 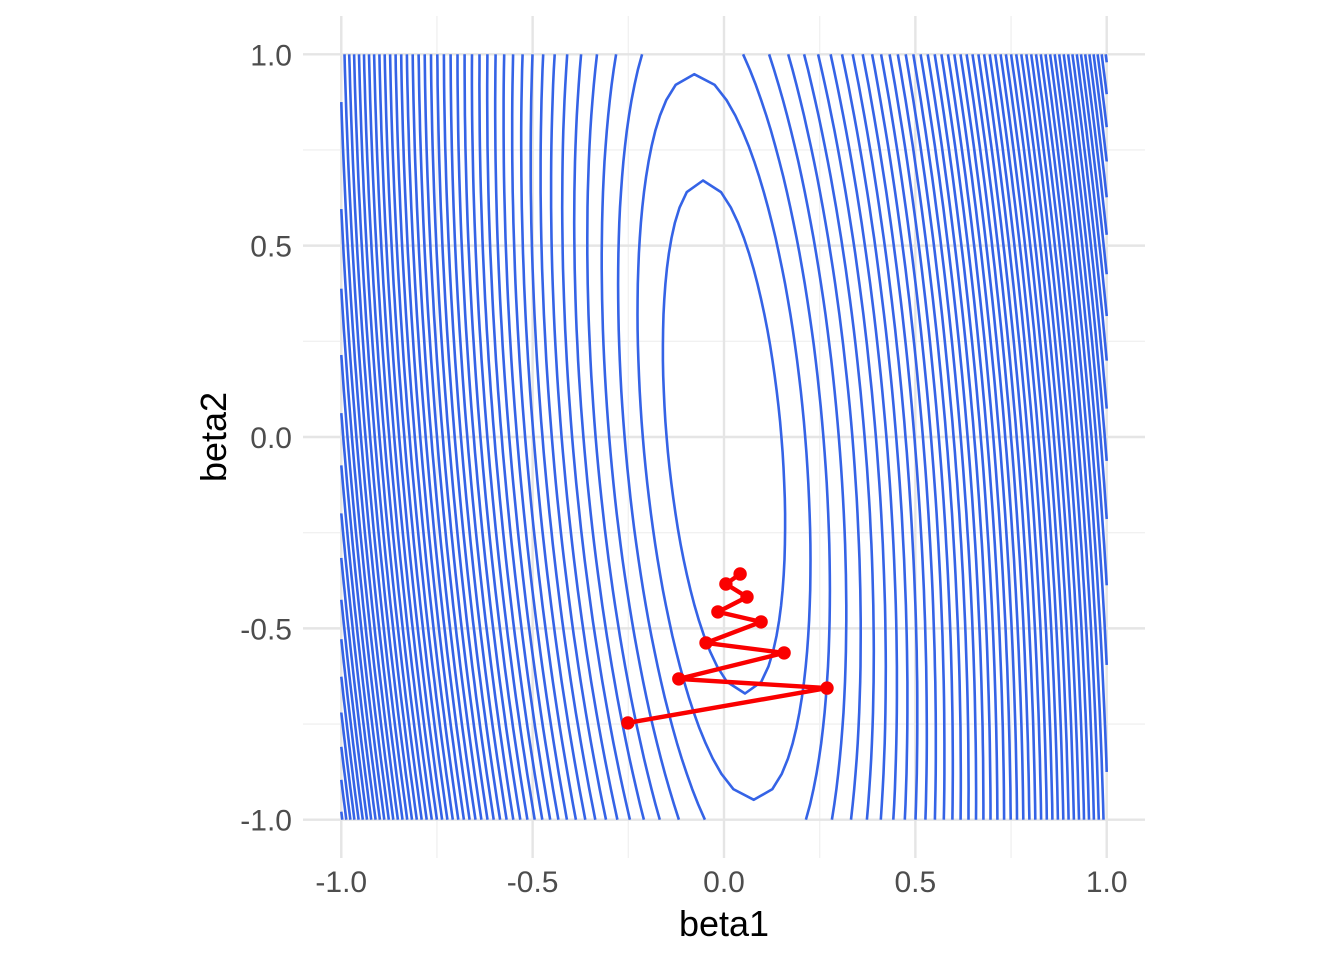 I want to click on y-axis-tick-labels: -1.0 -0.5 0.0 0.5 1.0, so click(x=266, y=438).